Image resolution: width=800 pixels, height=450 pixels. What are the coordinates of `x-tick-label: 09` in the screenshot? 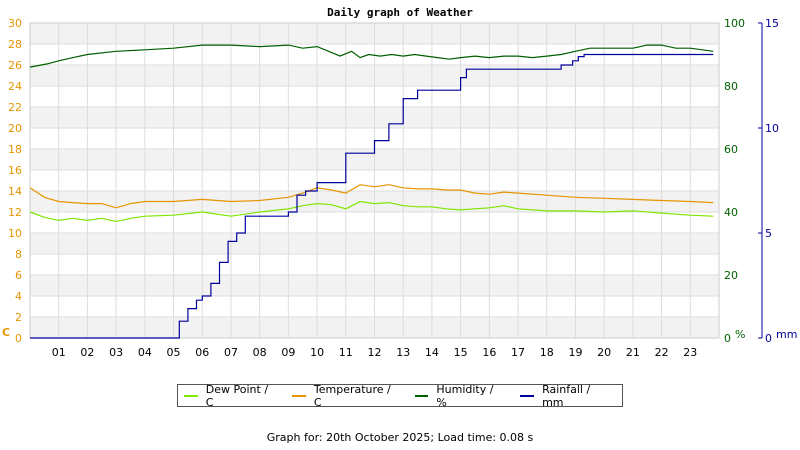 It's located at (288, 352).